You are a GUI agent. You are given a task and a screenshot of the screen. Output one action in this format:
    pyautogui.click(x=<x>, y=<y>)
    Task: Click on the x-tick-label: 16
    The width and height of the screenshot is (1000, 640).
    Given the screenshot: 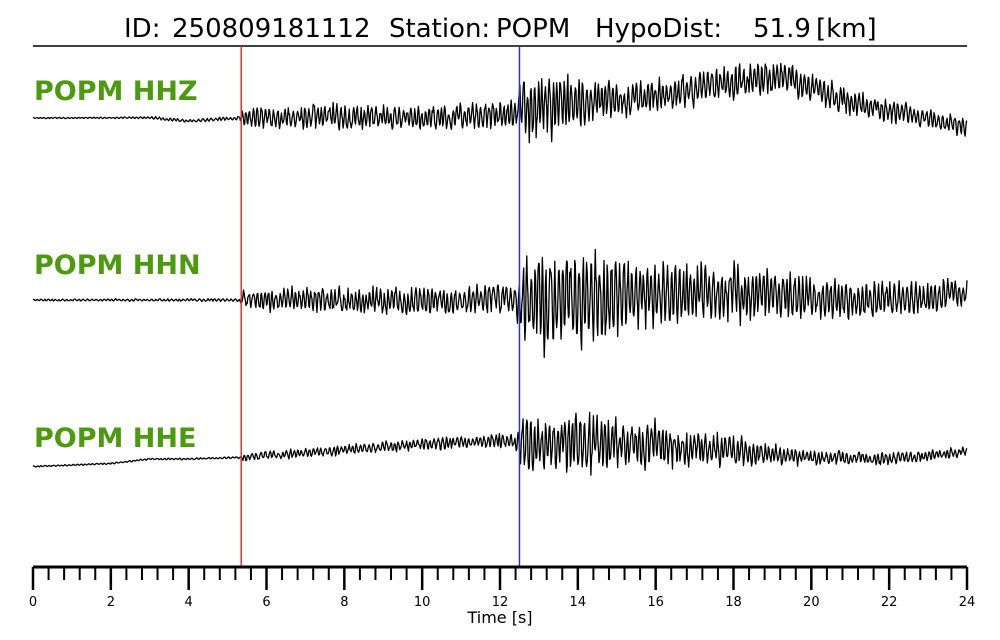 What is the action you would take?
    pyautogui.click(x=655, y=602)
    